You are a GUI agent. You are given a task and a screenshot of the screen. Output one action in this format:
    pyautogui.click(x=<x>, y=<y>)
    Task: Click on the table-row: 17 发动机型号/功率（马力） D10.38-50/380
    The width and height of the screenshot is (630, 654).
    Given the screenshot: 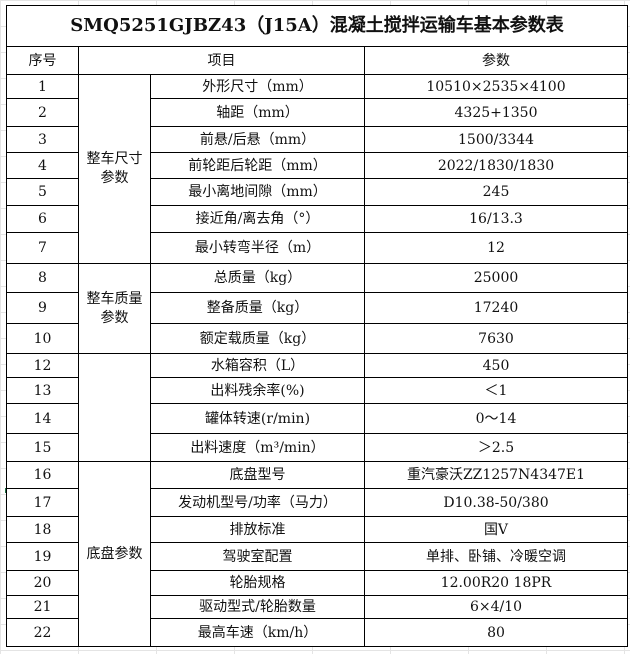 What is the action you would take?
    pyautogui.click(x=317, y=502)
    